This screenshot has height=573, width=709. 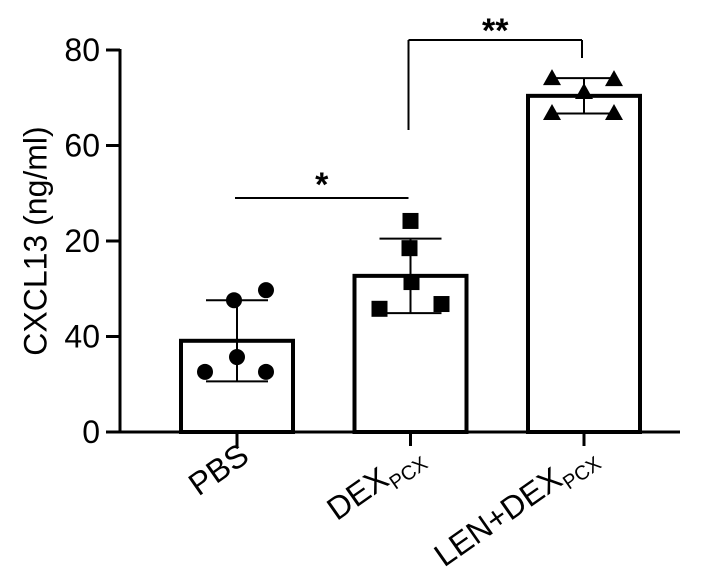 What do you see at coordinates (322, 185) in the screenshot?
I see `significance-label: *` at bounding box center [322, 185].